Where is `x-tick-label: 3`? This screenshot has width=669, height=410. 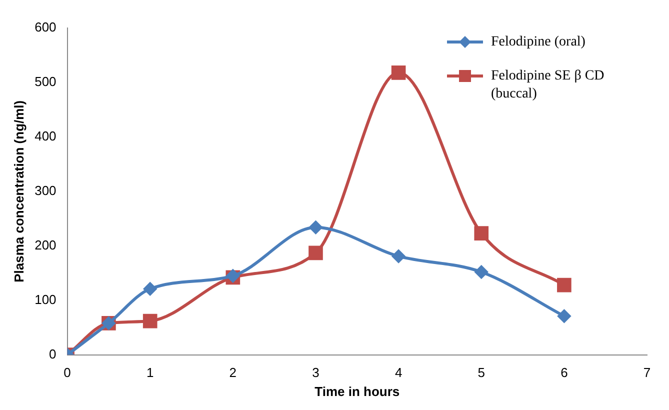 x-tick-label: 3 is located at coordinates (316, 372).